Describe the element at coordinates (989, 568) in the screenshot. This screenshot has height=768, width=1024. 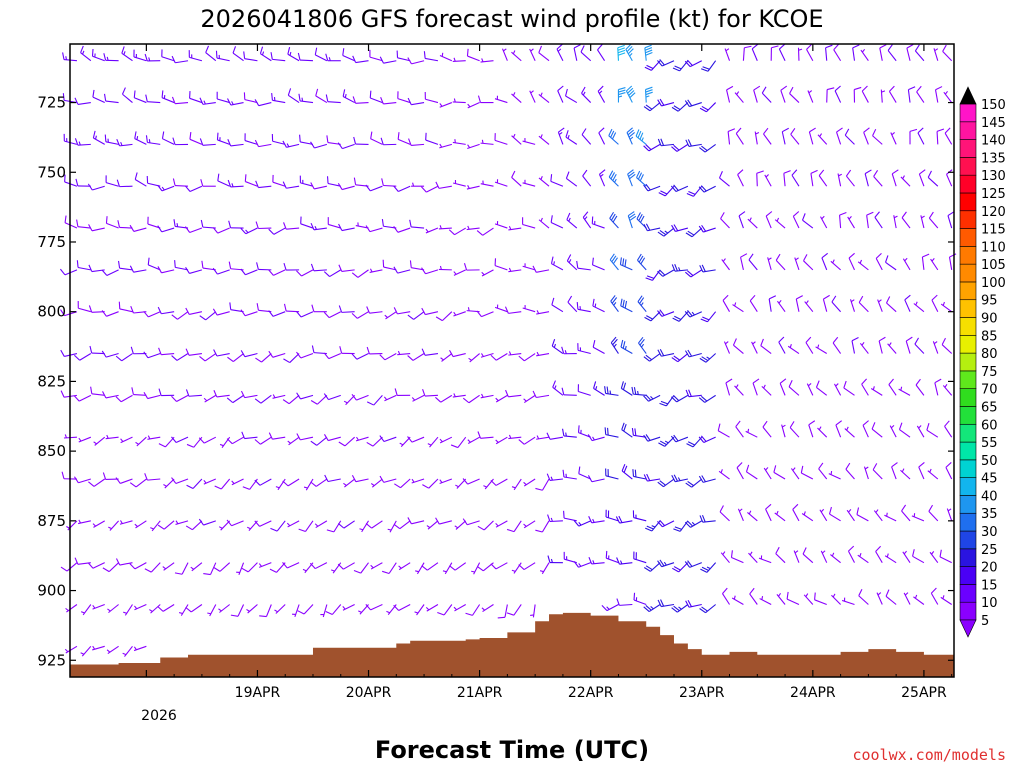
I see `colorbar-label: 20` at that location.